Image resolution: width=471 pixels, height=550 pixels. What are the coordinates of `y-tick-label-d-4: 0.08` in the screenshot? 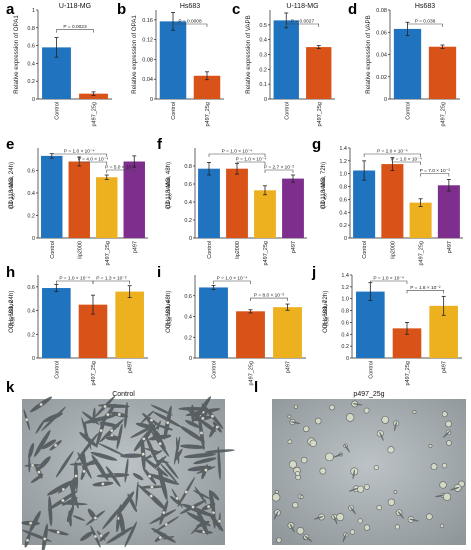 It's located at (381, 11).